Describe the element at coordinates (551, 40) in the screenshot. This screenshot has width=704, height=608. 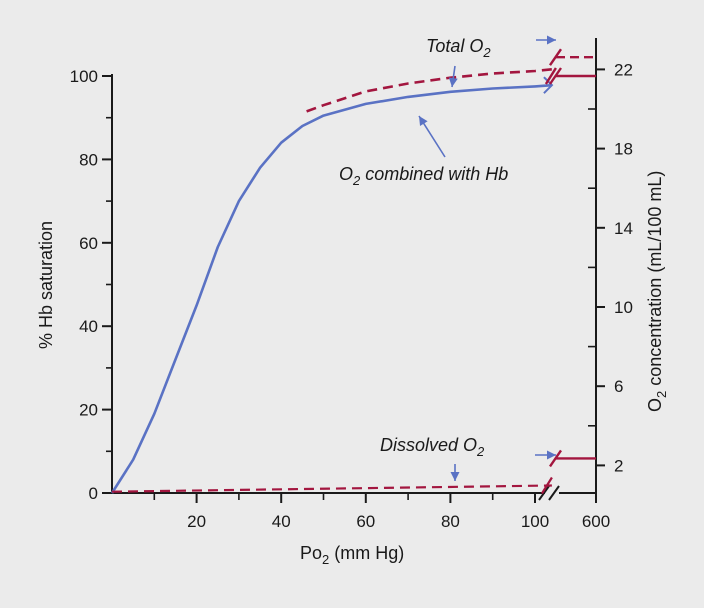
I see `annotation-total-side-arrow-head` at that location.